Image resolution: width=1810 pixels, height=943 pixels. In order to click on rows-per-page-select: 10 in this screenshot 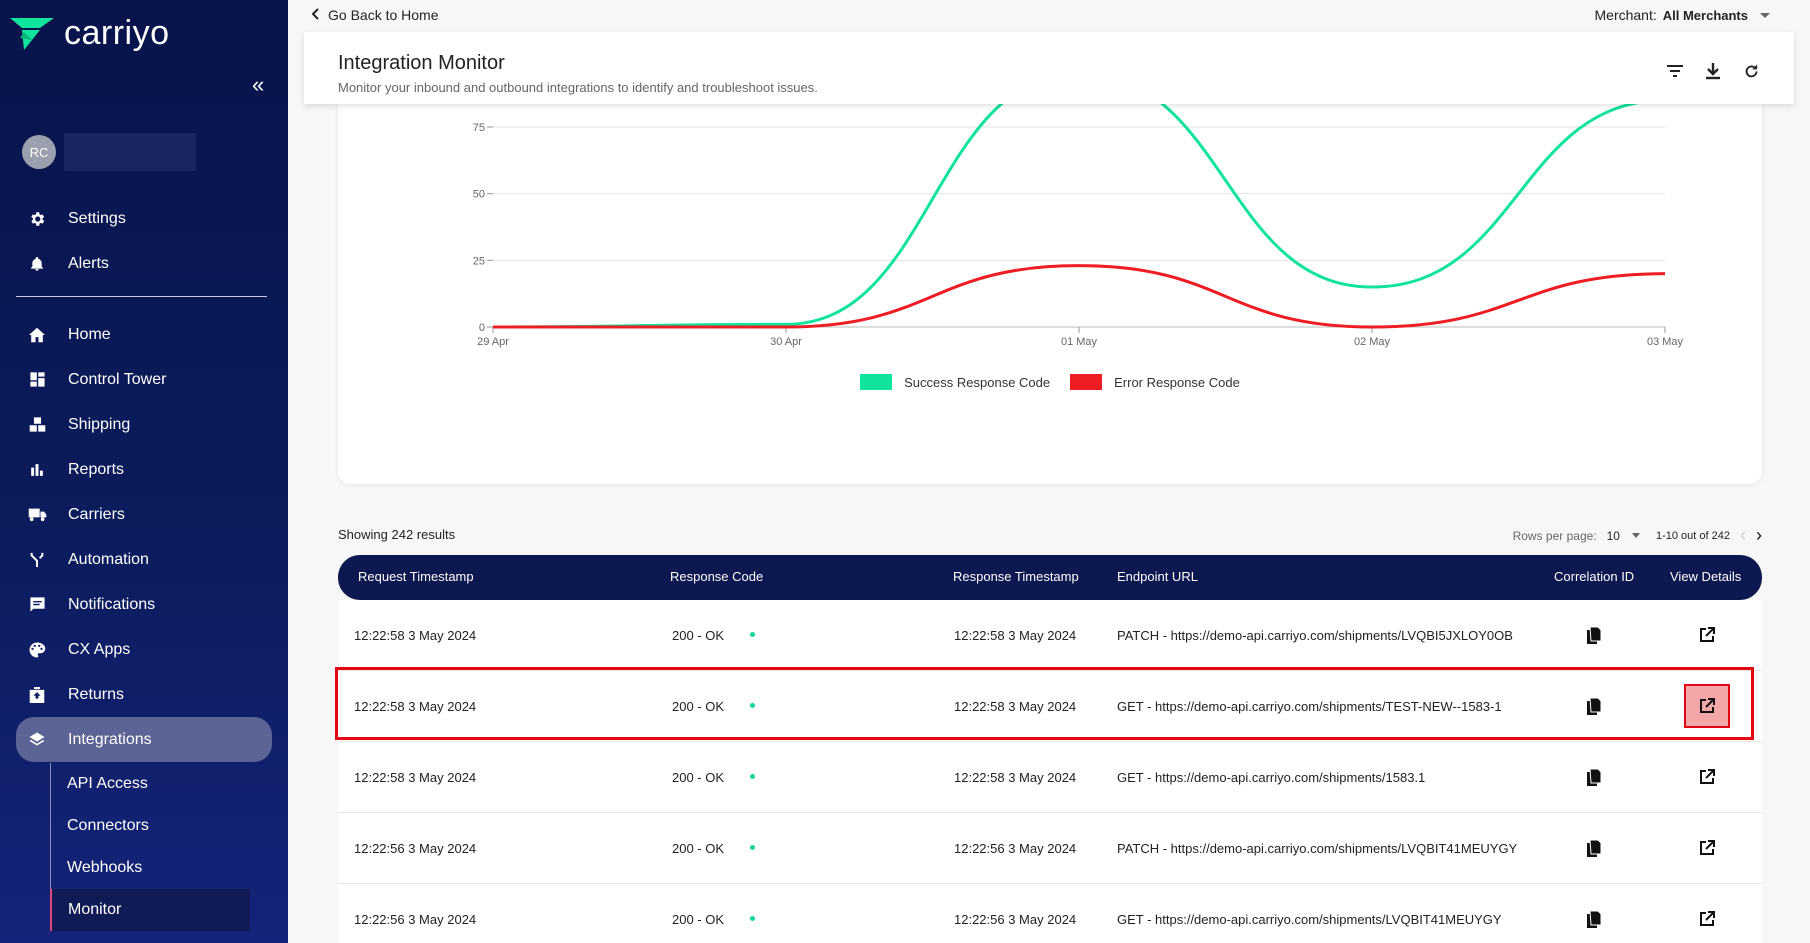, I will do `click(1623, 536)`.